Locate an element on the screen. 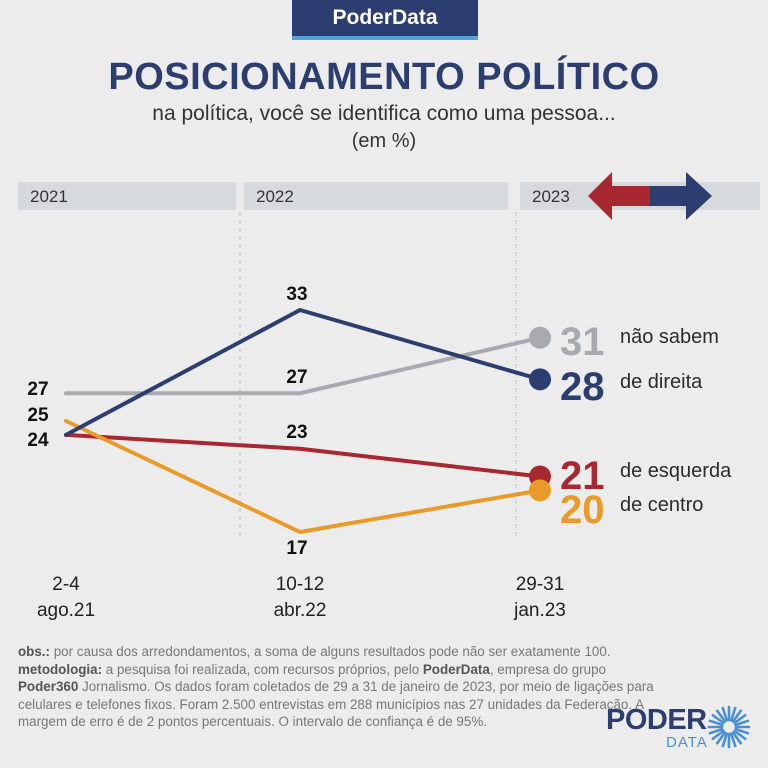  methodology-label: metodologia: is located at coordinates (60, 669).